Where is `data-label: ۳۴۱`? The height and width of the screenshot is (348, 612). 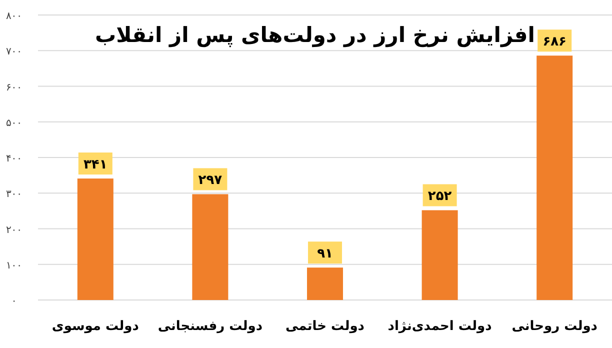 data-label: ۳۴۱ is located at coordinates (95, 165).